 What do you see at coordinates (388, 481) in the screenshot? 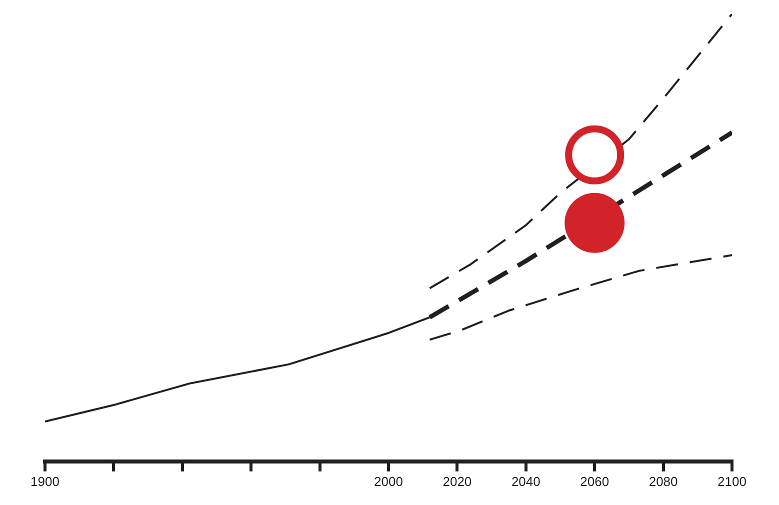
I see `x-tick-label: 2000` at bounding box center [388, 481].